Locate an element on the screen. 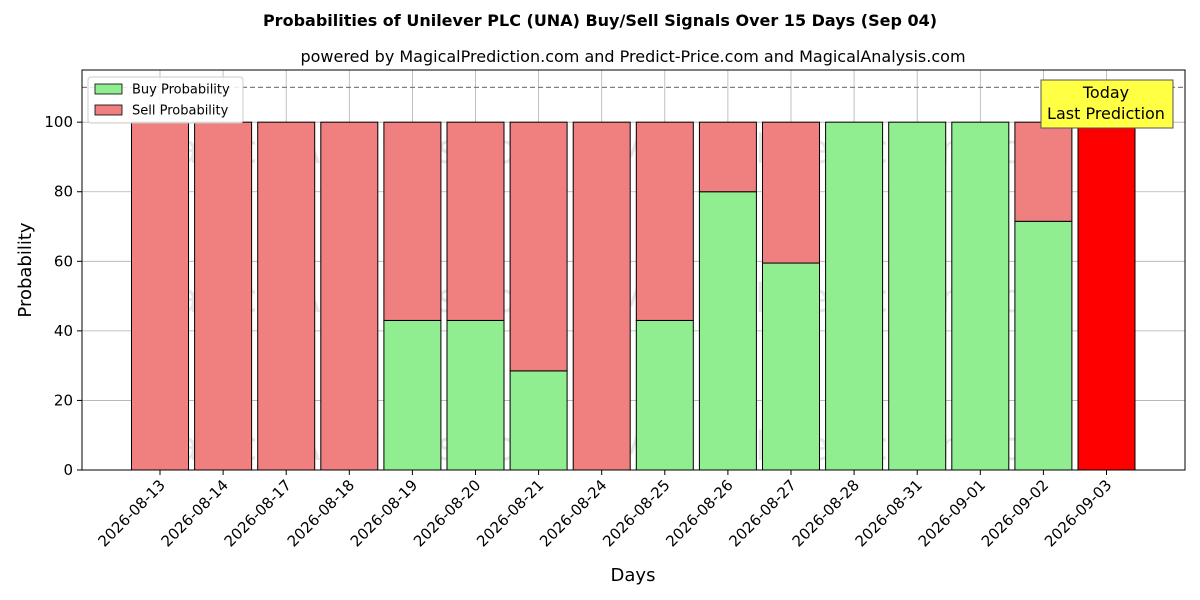 This screenshot has height=600, width=1200. y-axis-ticks: 0 20 40 60 80 100 is located at coordinates (63, 296).